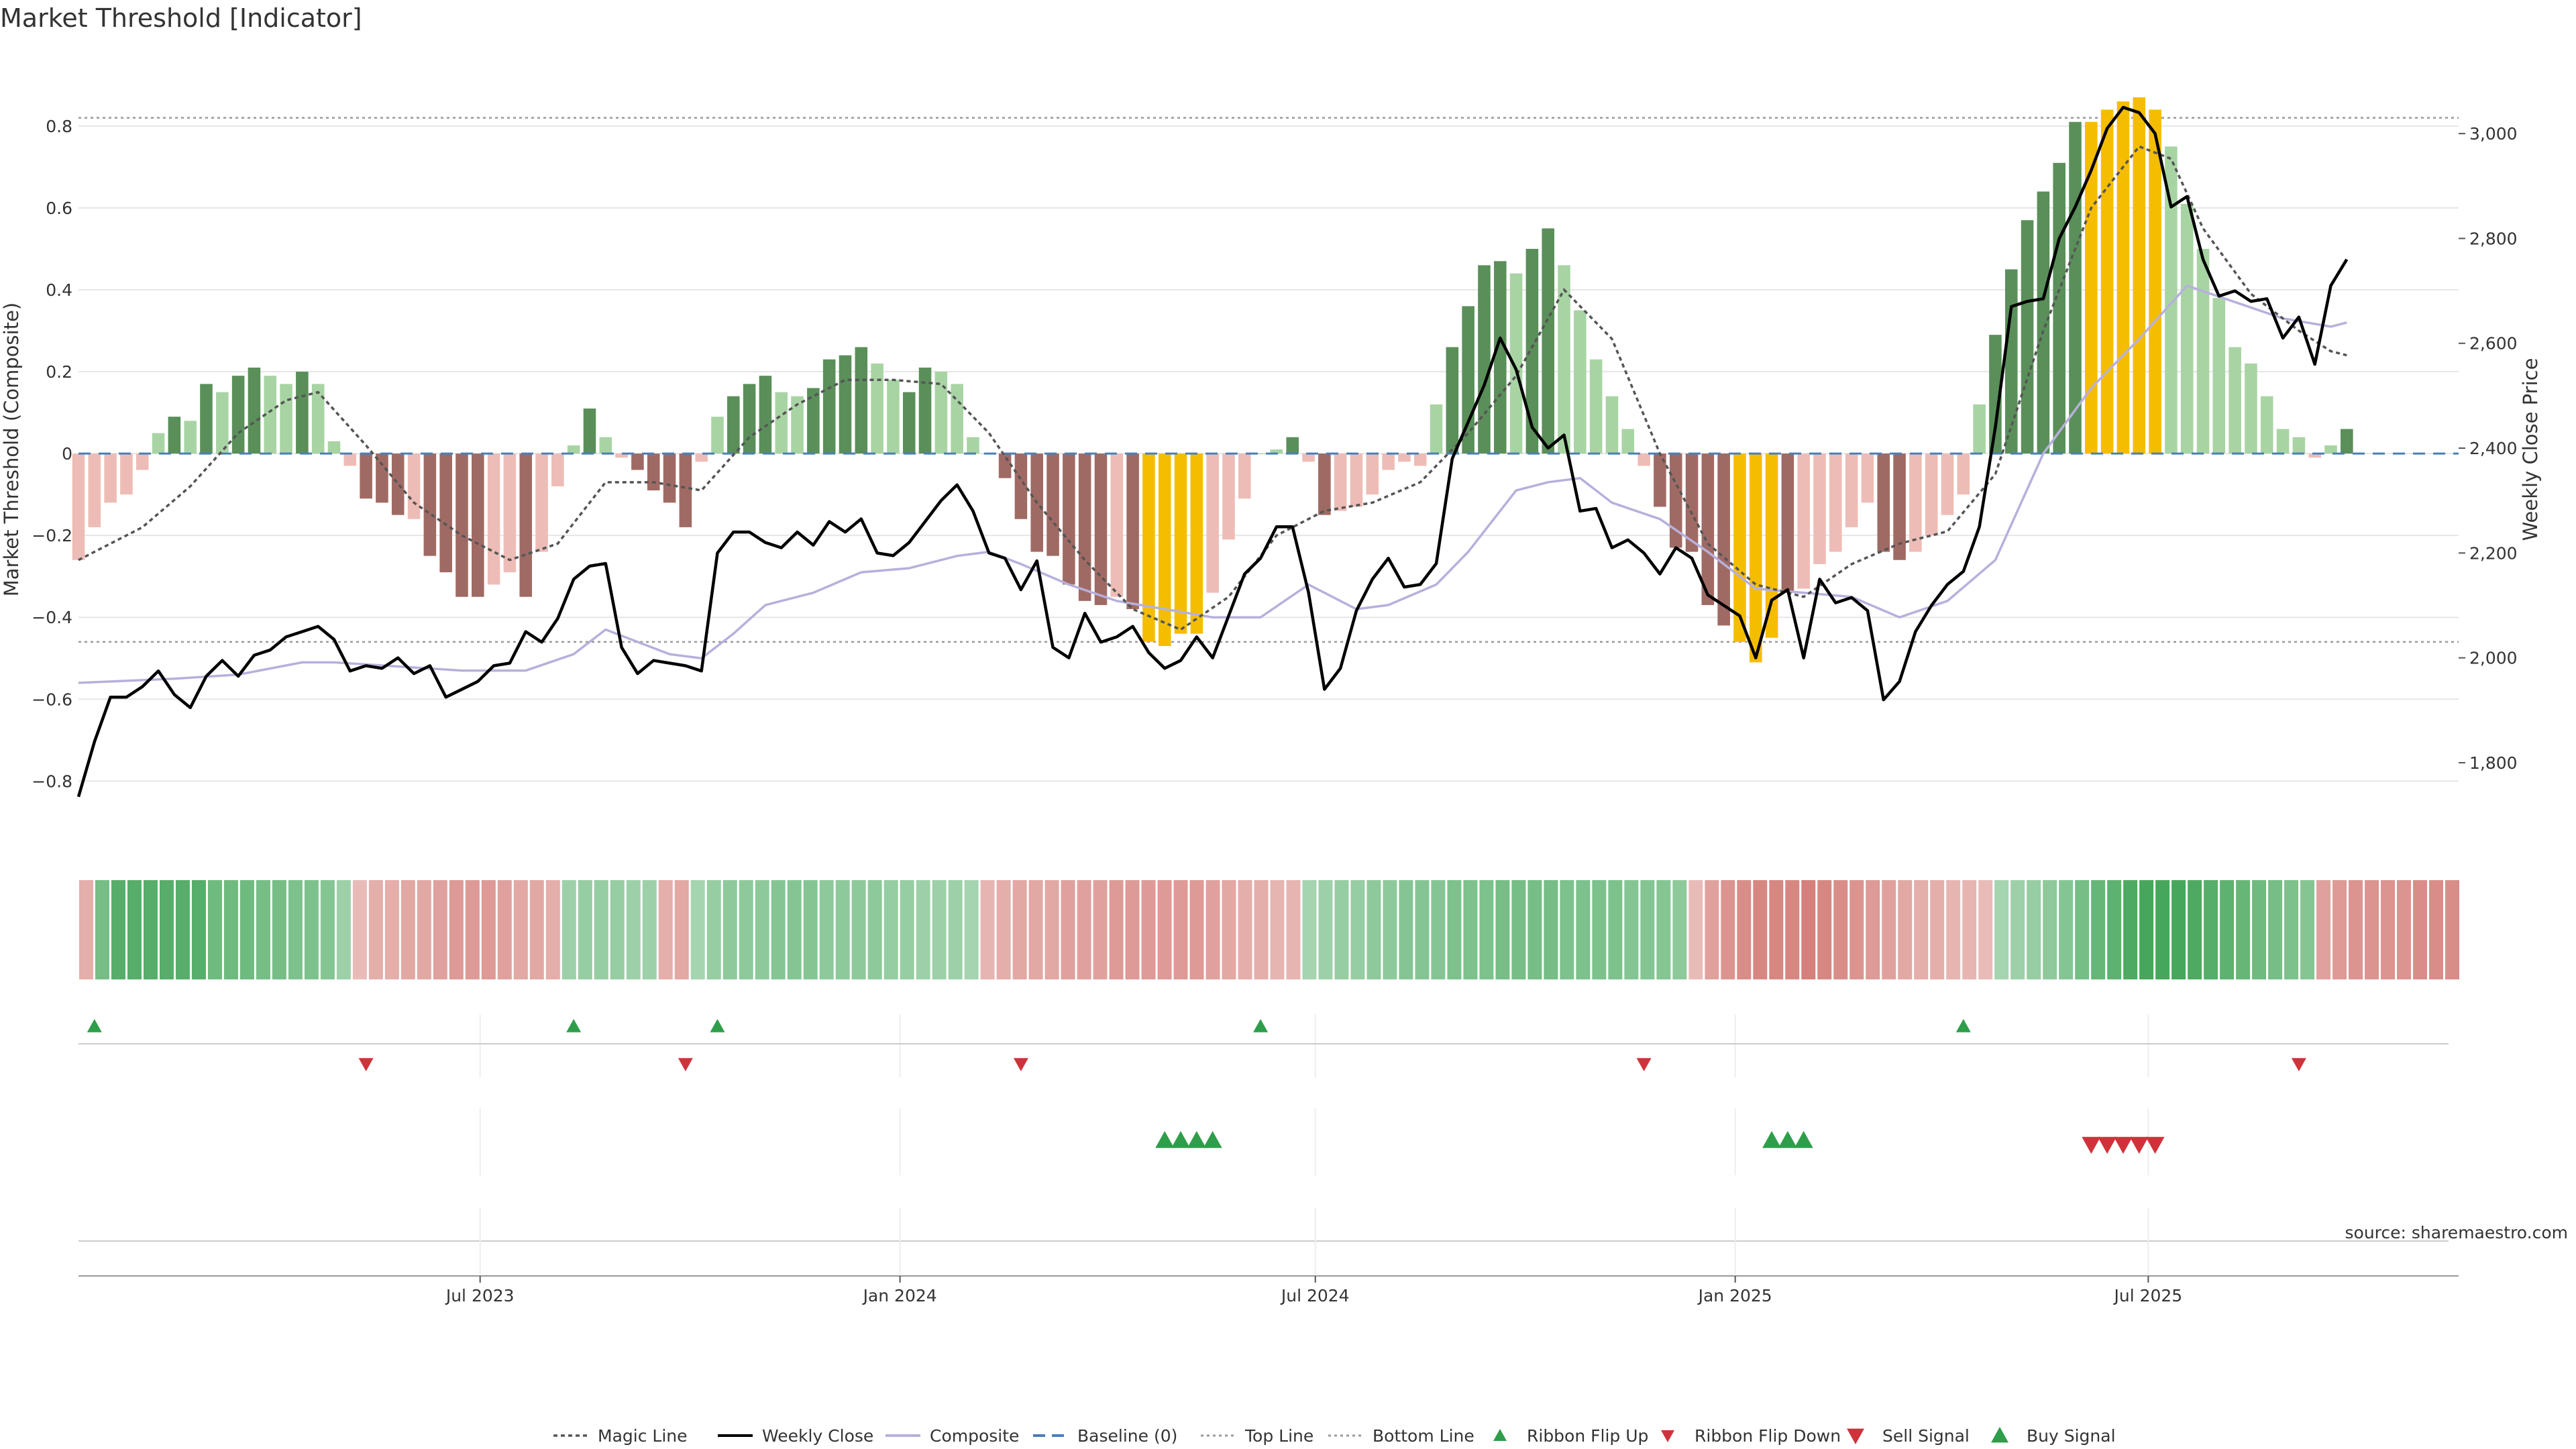 Image resolution: width=2576 pixels, height=1449 pixels. Describe the element at coordinates (52, 535) in the screenshot. I see `left-tick-label: −0.2` at that location.